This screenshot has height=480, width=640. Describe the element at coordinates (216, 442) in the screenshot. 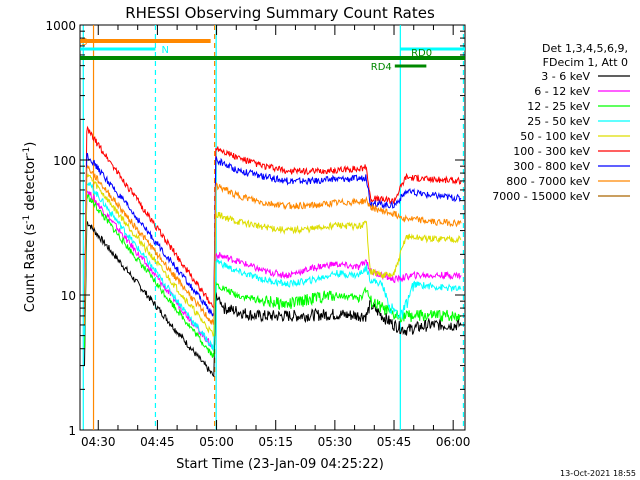

I see `x-tick-label-2: 05:00` at that location.